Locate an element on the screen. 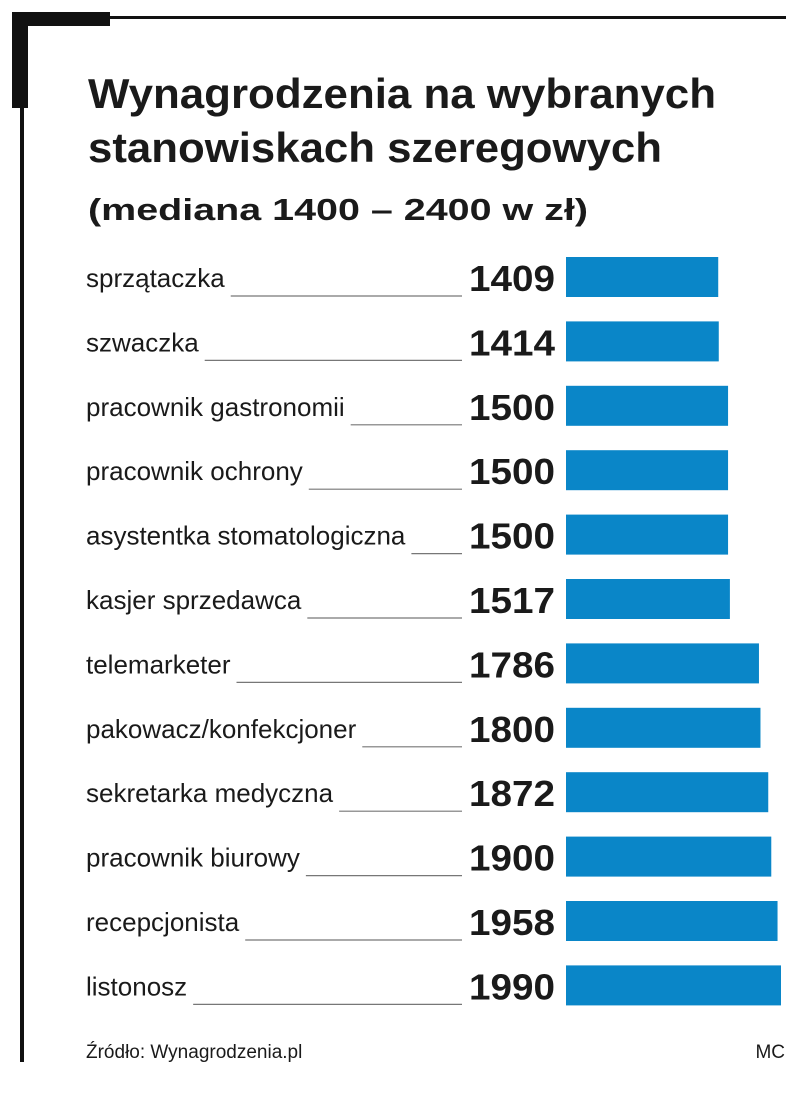 This screenshot has width=805, height=1093. credit: MC is located at coordinates (770, 1052).